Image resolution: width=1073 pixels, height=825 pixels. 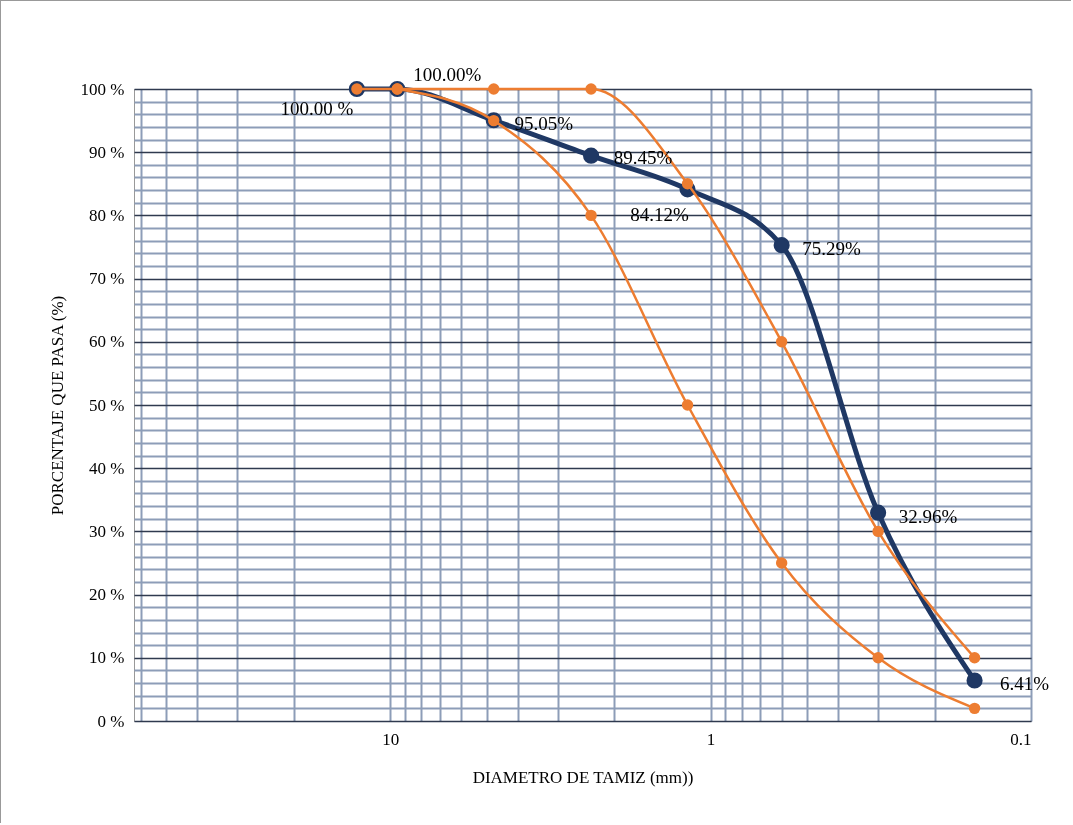 What do you see at coordinates (107, 468) in the screenshot?
I see `y-tick-label: 40 %` at bounding box center [107, 468].